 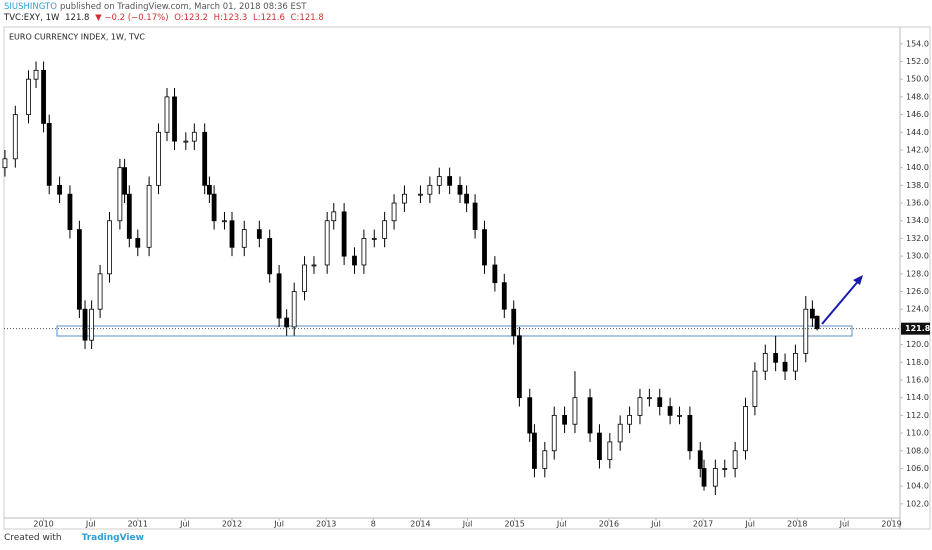 What do you see at coordinates (230, 18) in the screenshot?
I see `high: H:123.3` at bounding box center [230, 18].